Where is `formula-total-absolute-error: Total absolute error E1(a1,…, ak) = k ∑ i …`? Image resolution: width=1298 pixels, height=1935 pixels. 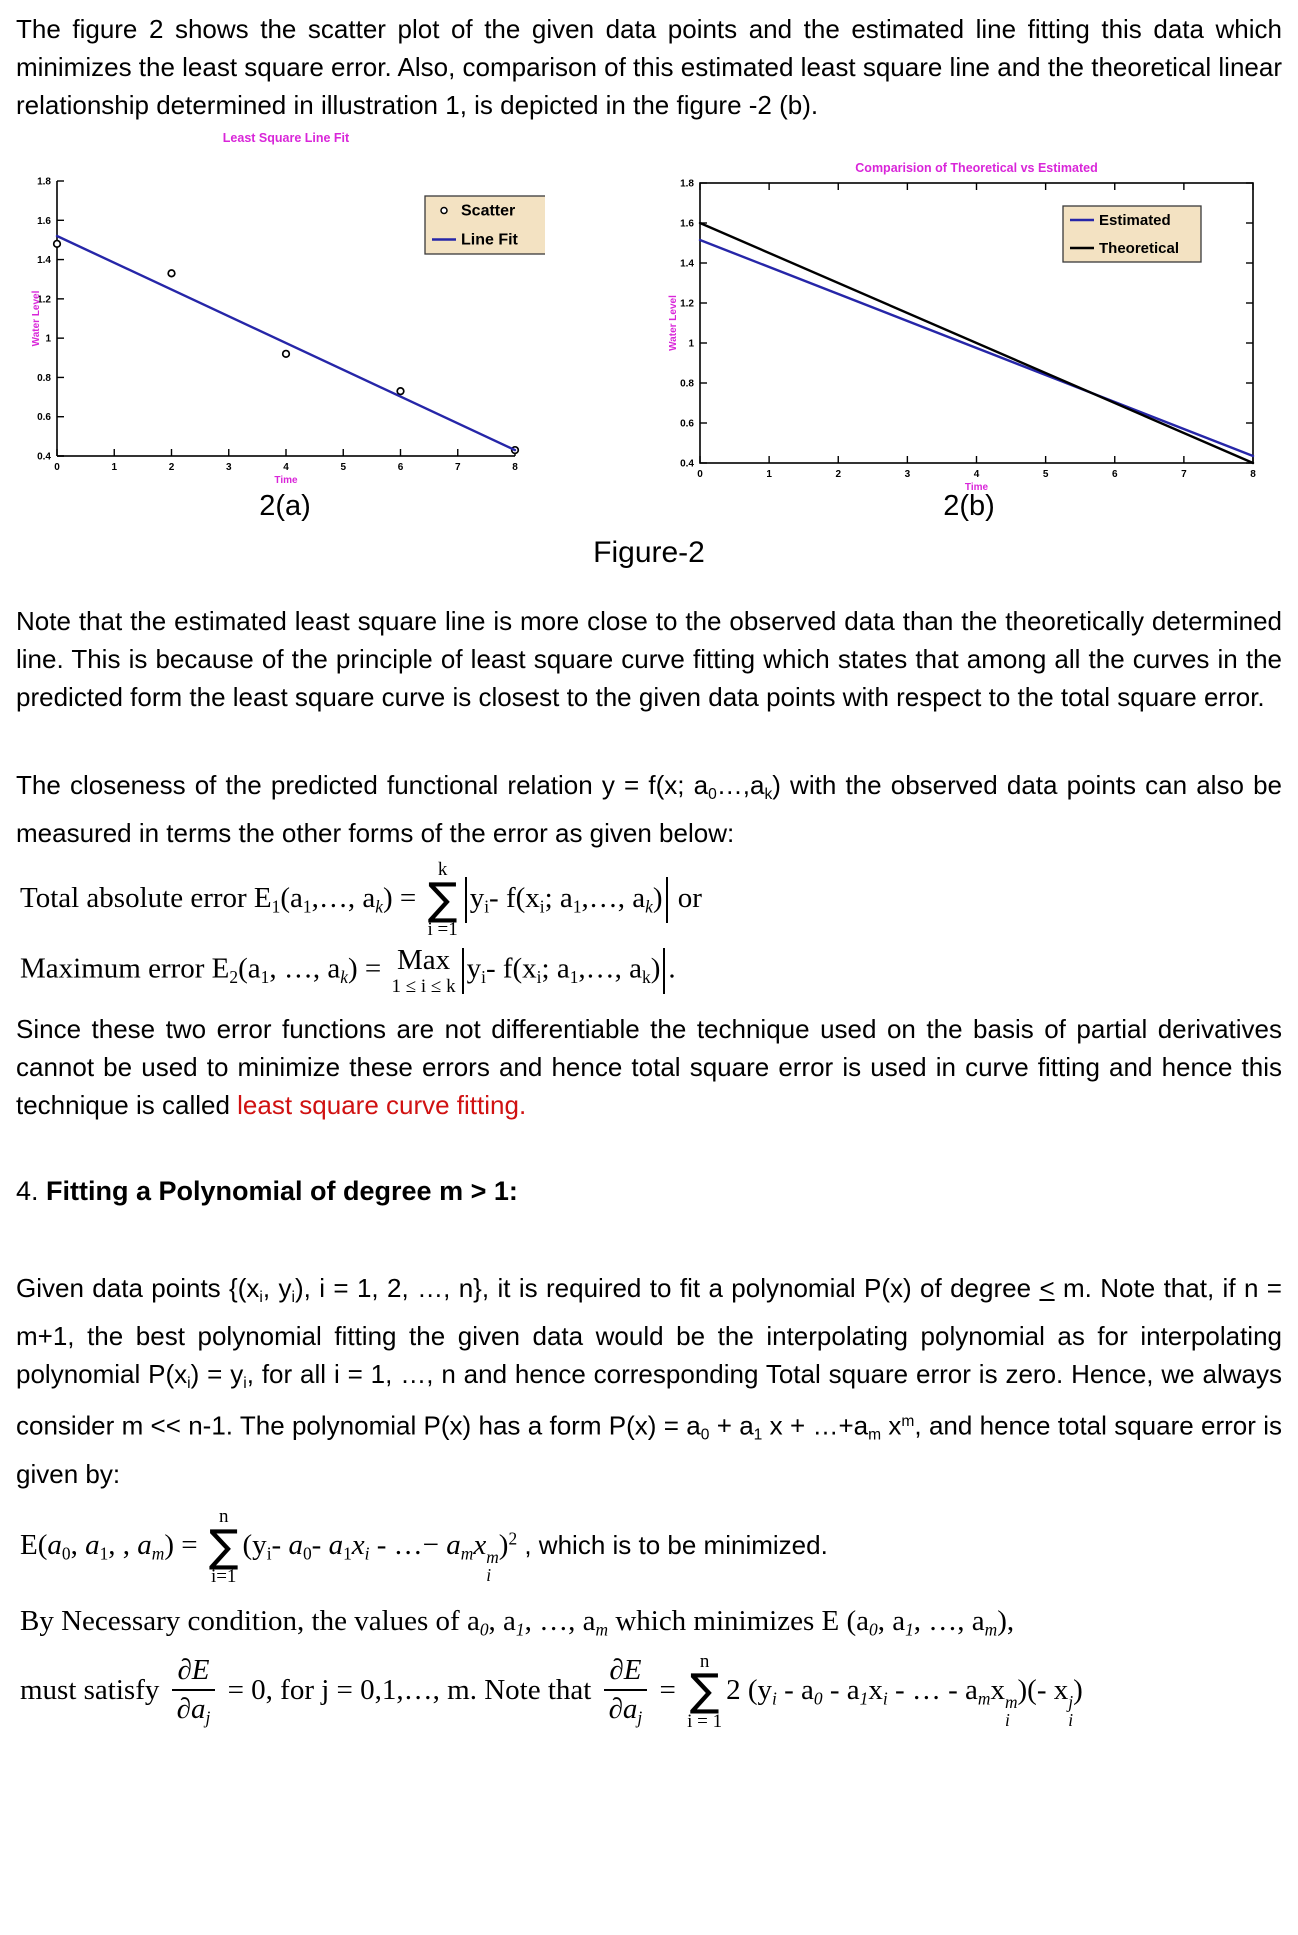 formula-total-absolute-error: Total absolute error E1(a1,…, ak) = k ∑ i … is located at coordinates (361, 899).